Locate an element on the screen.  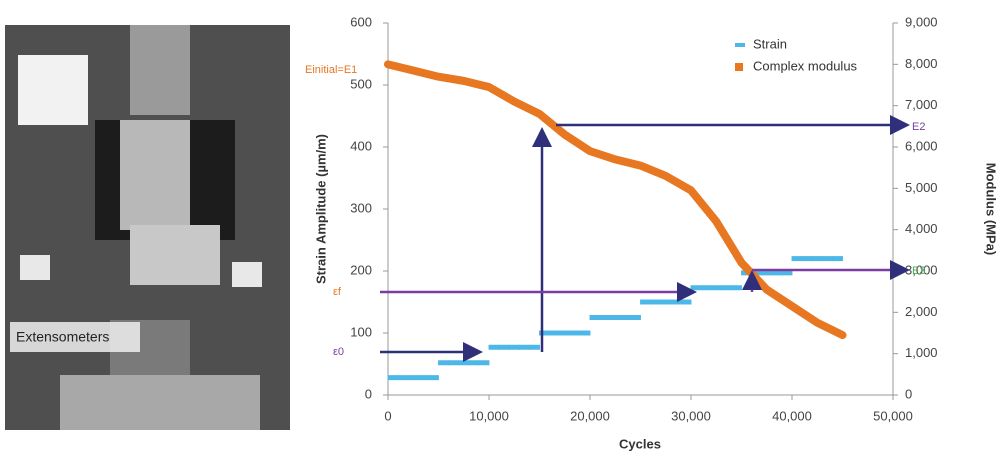
x-tick-label: 40,000 is located at coordinates (792, 415).